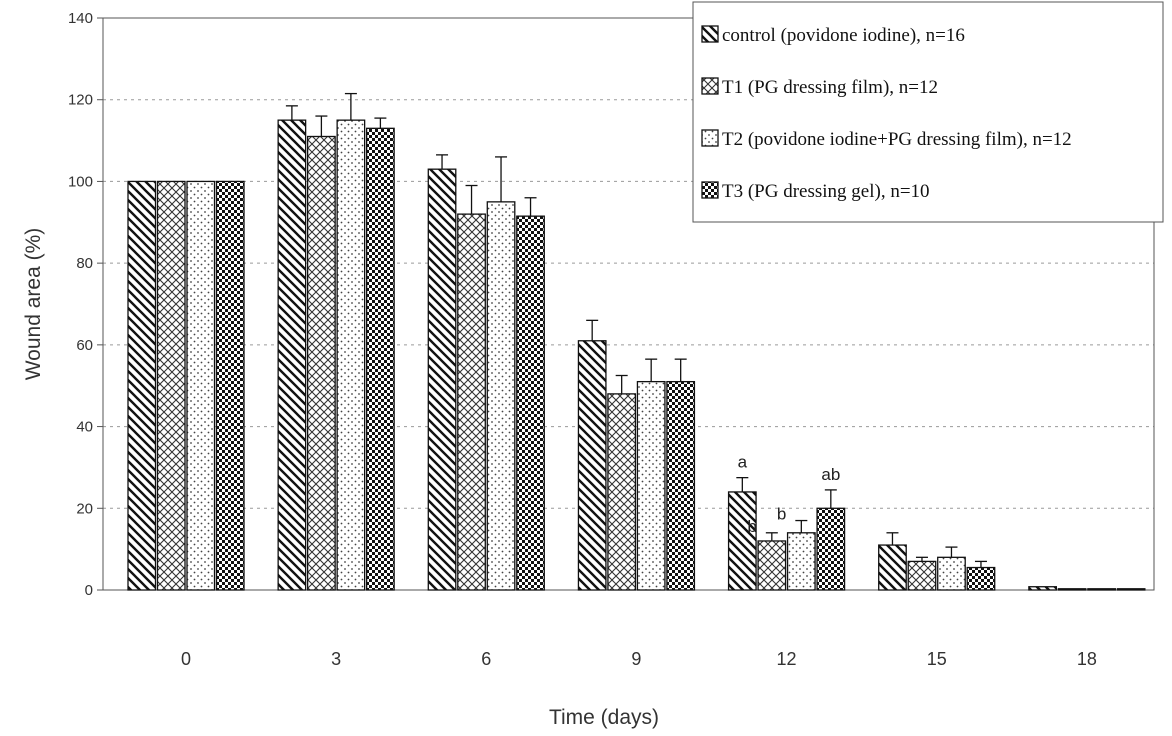  Describe the element at coordinates (85, 304) in the screenshot. I see `y-axis-ticks: 0 20 40 60 80 100 120 140` at that location.